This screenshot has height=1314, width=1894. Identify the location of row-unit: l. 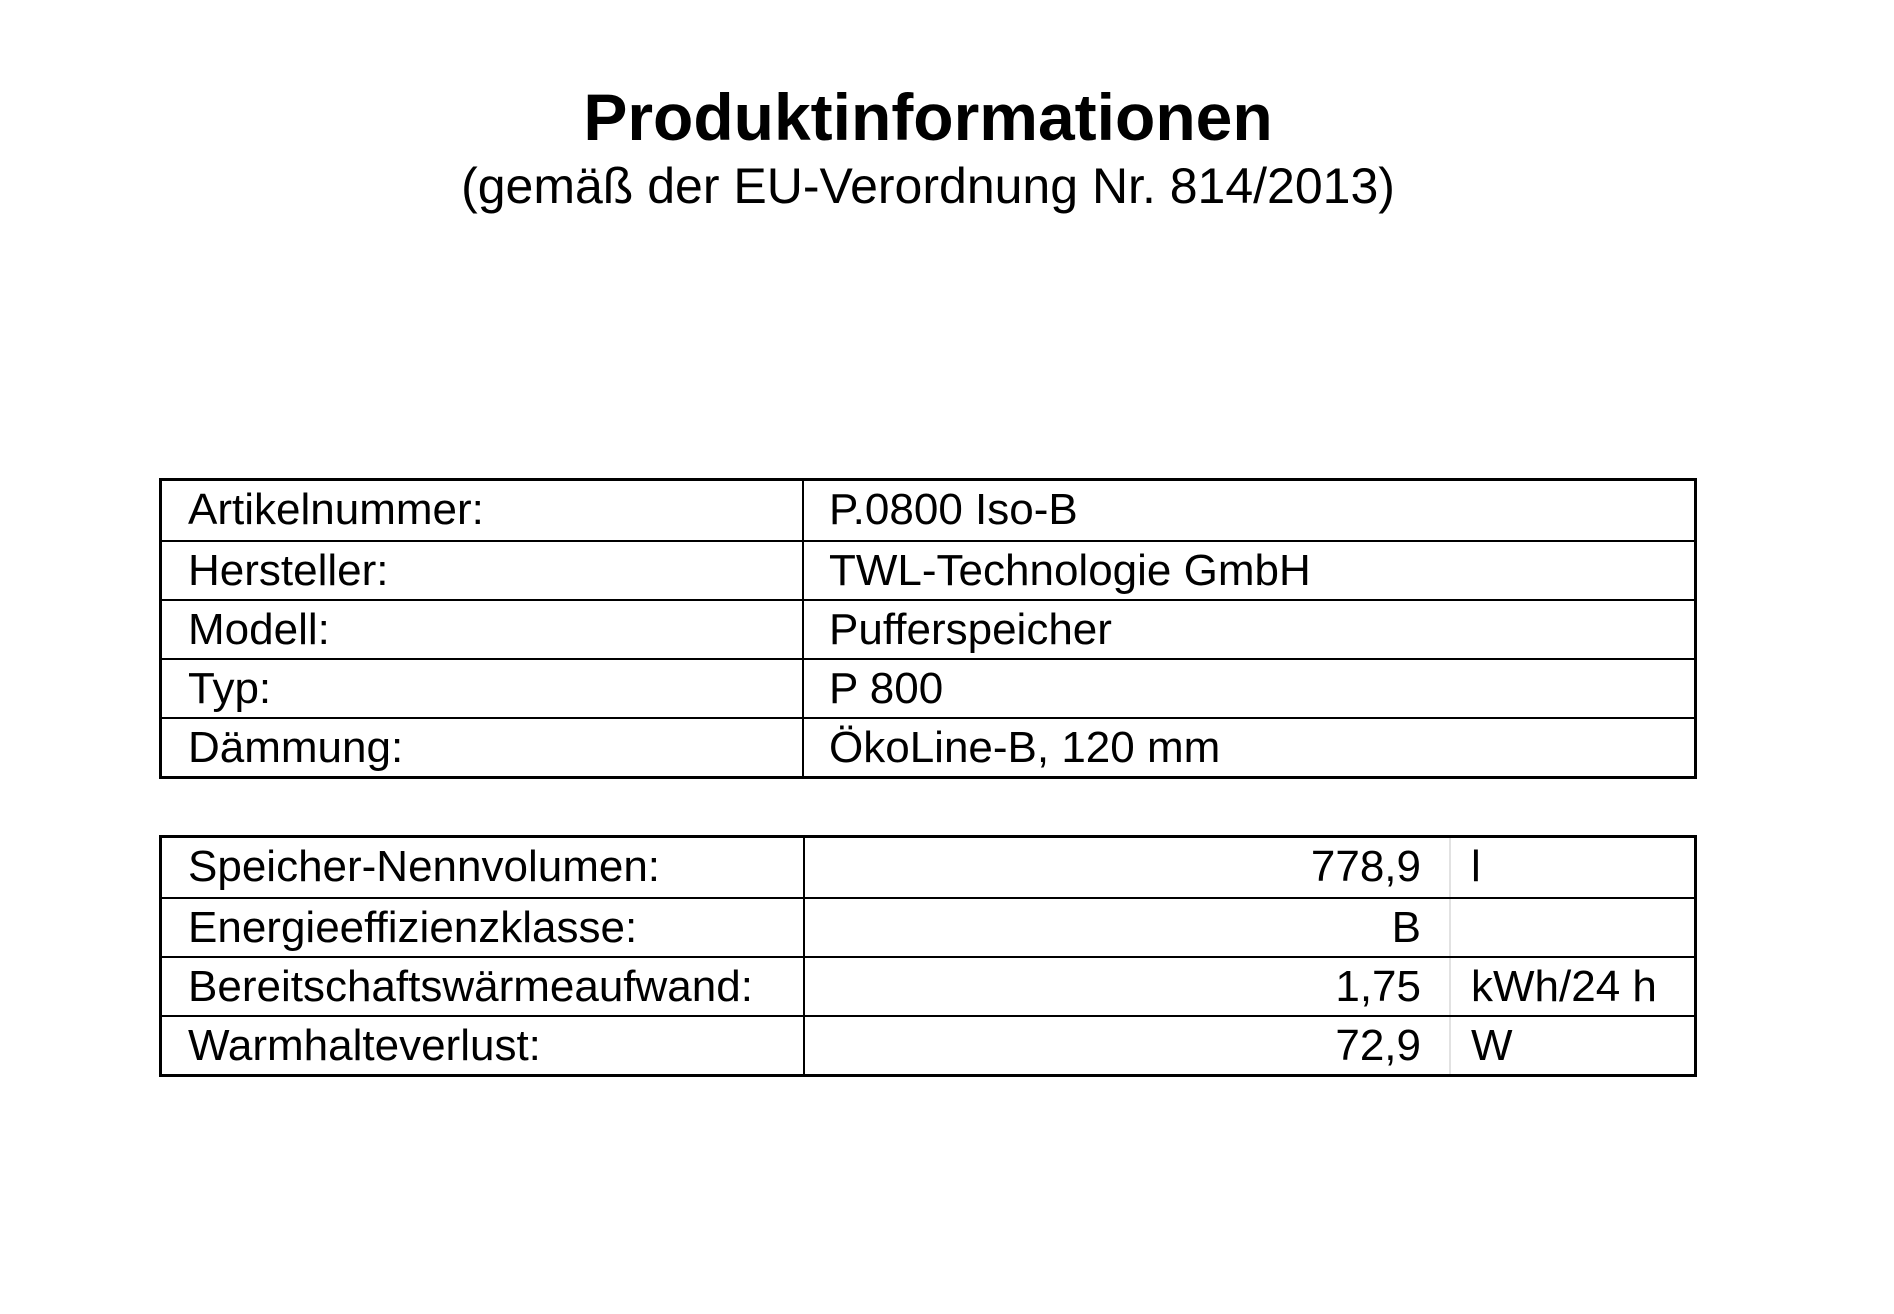
(1571, 867).